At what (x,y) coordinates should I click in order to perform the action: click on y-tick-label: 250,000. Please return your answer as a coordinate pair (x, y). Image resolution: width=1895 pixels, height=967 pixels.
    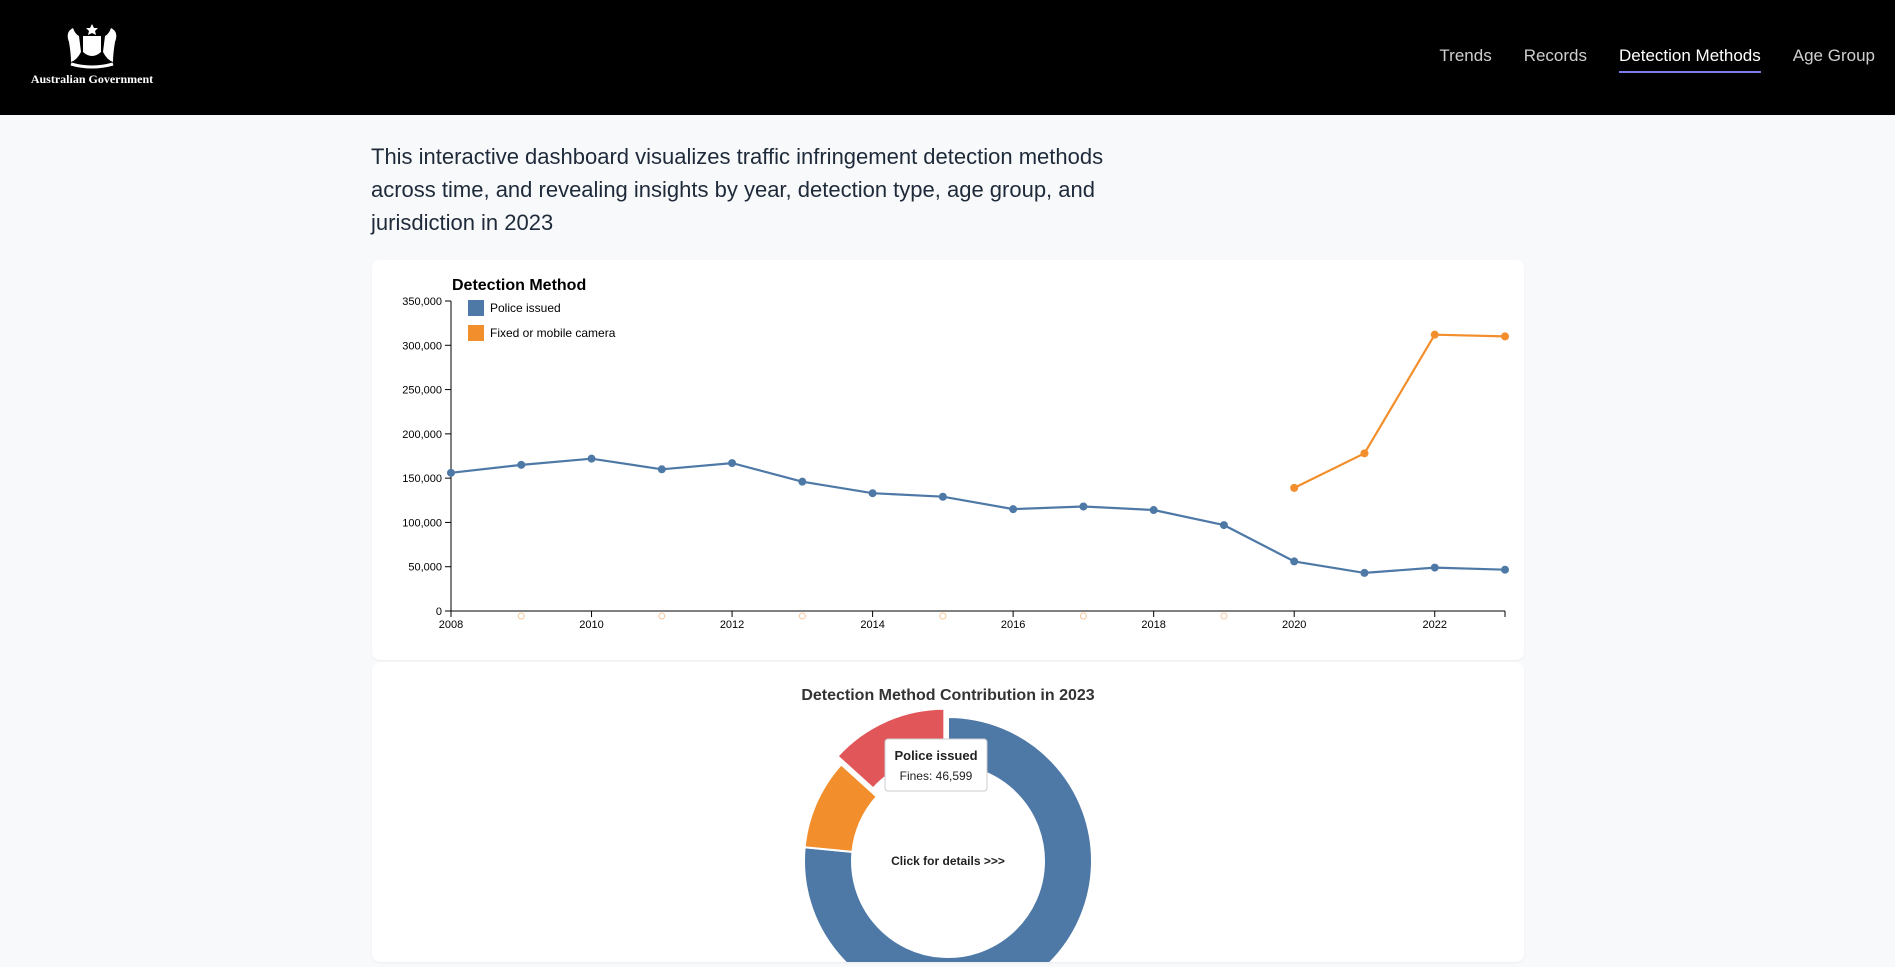
    Looking at the image, I should click on (422, 391).